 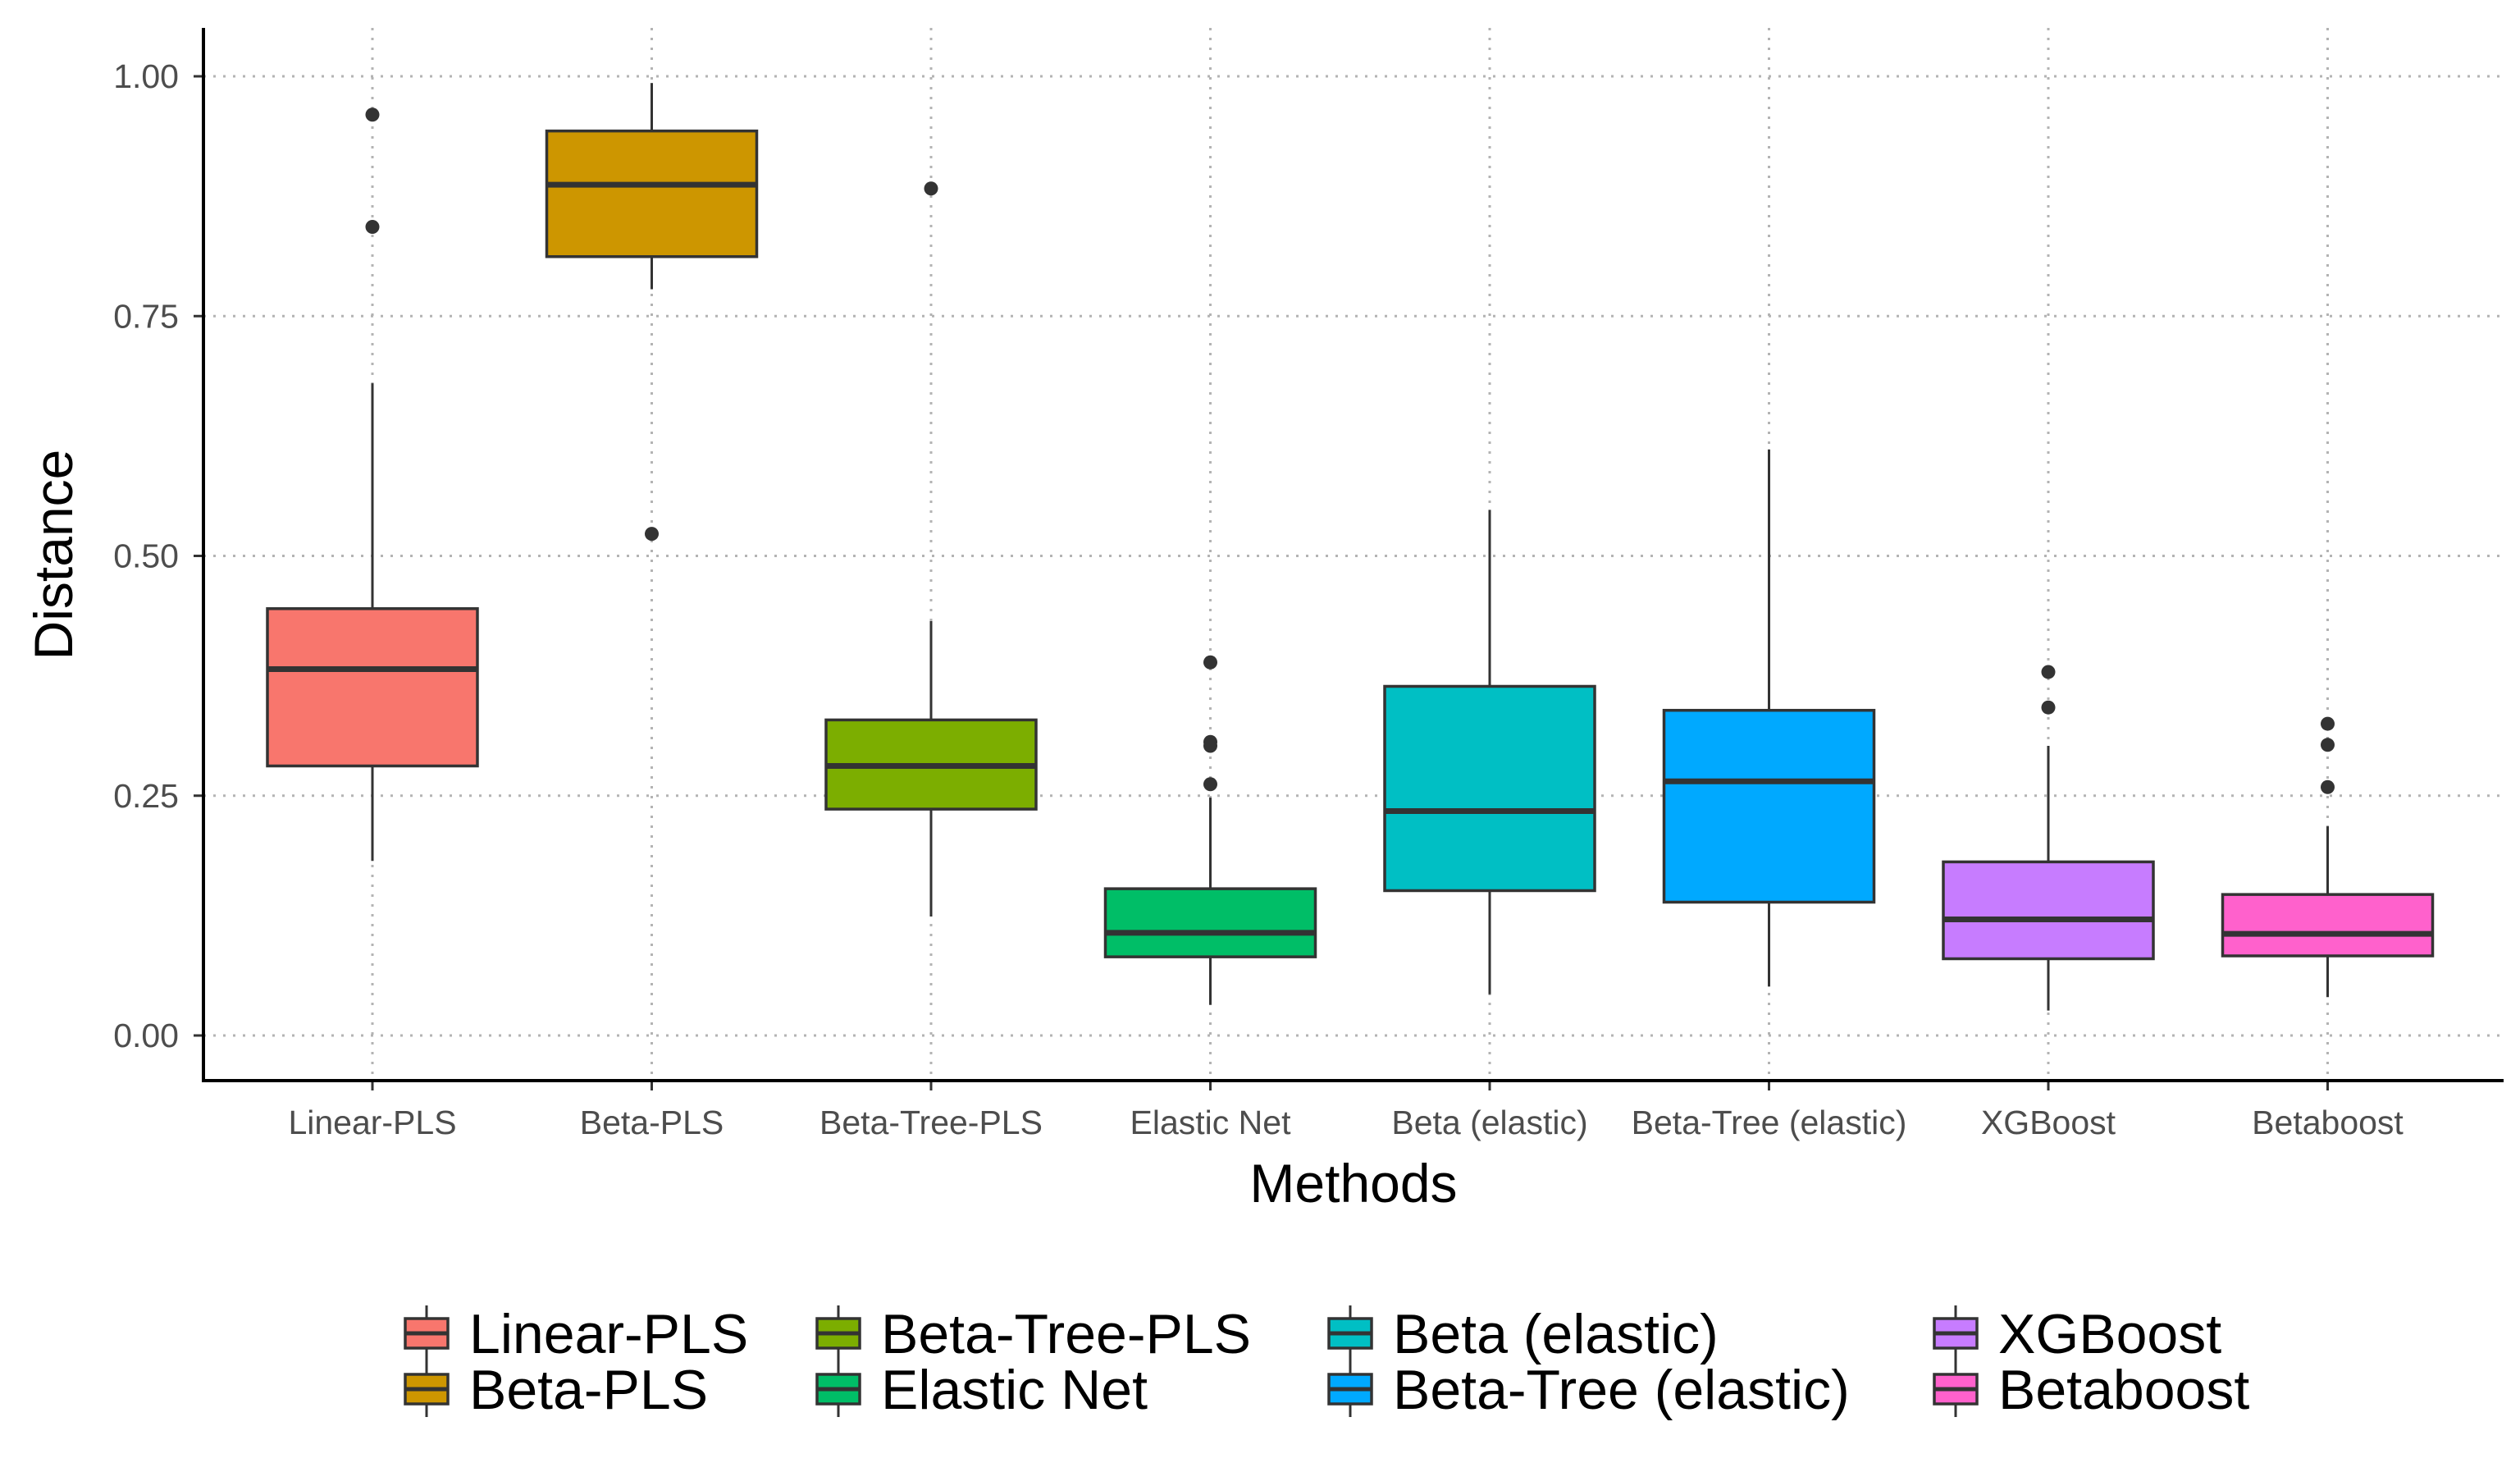 I want to click on legend-label: Beta-Tree-PLS, so click(x=1066, y=1334).